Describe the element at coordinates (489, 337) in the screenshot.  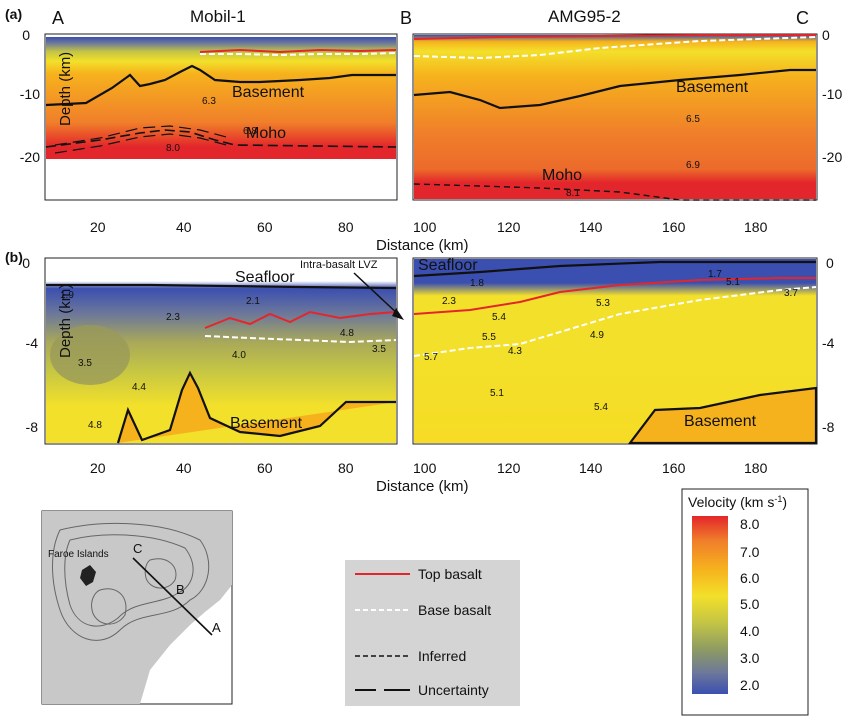
I see `velocity-b-right-8: 5.5` at that location.